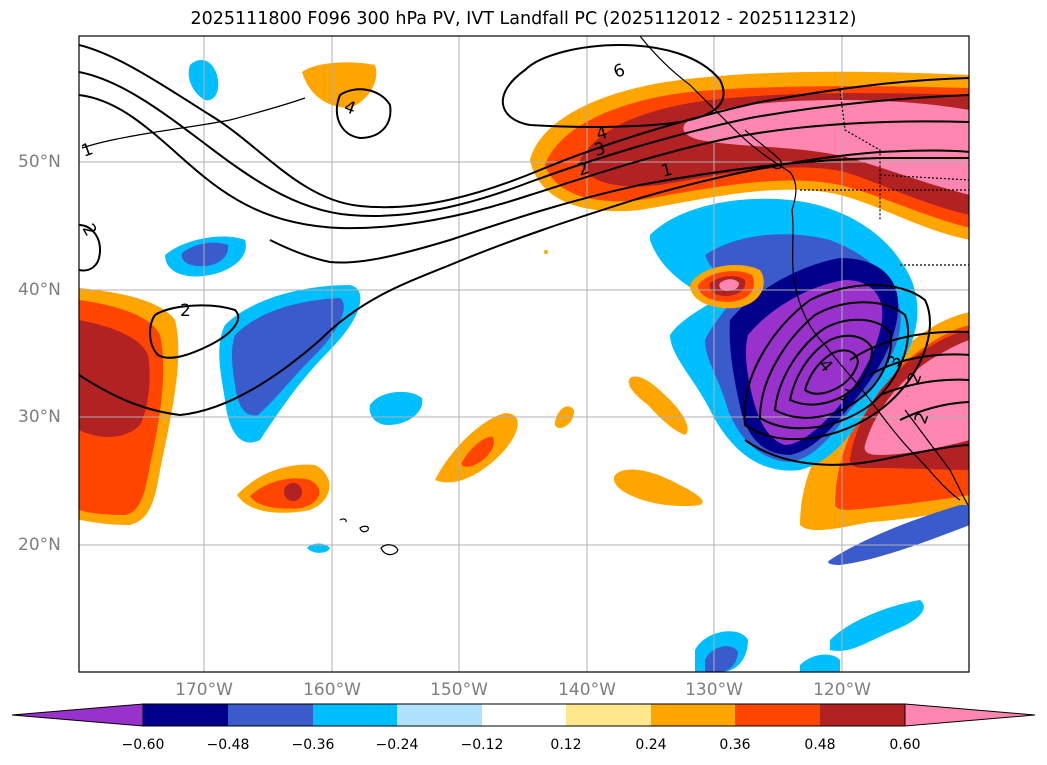 Image resolution: width=1047 pixels, height=765 pixels. What do you see at coordinates (970, 715) in the screenshot?
I see `colorbar-extend-right` at bounding box center [970, 715].